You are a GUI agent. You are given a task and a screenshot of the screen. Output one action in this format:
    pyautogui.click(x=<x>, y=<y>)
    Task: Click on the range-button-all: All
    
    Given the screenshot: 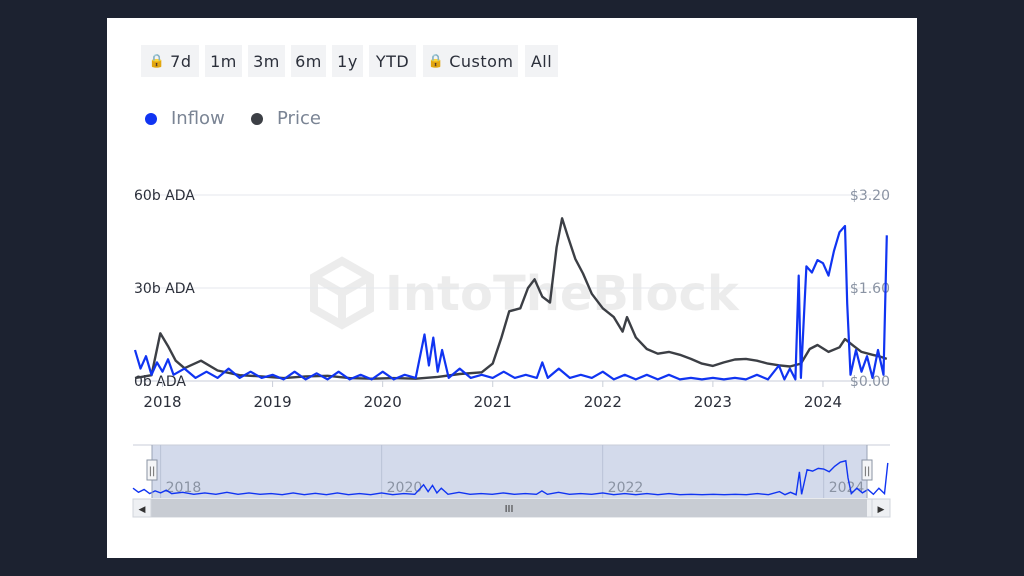 What is the action you would take?
    pyautogui.click(x=541, y=61)
    